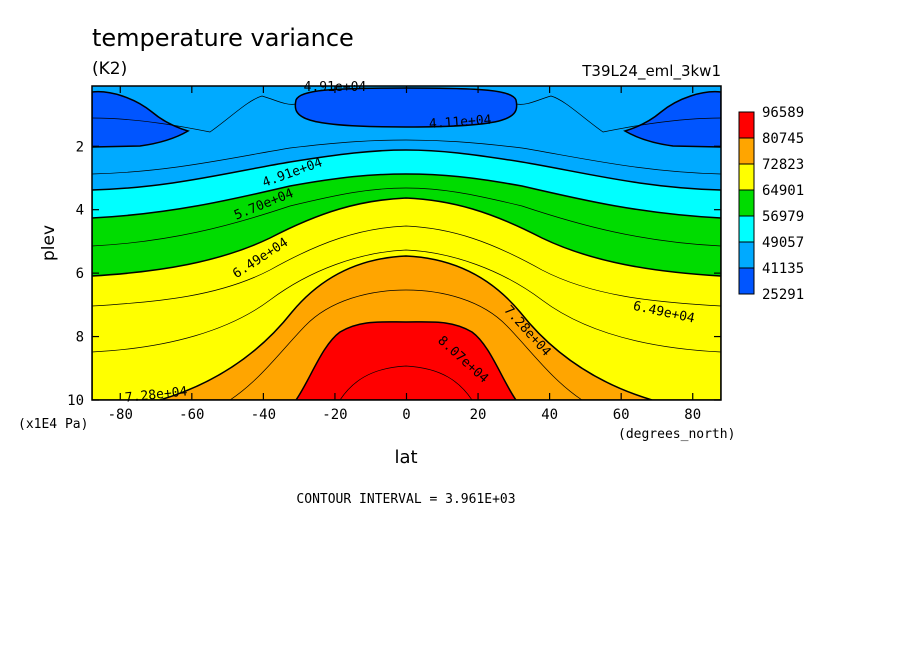 This screenshot has width=904, height=659. Describe the element at coordinates (676, 434) in the screenshot. I see `x-units-label: (degrees_north)` at that location.